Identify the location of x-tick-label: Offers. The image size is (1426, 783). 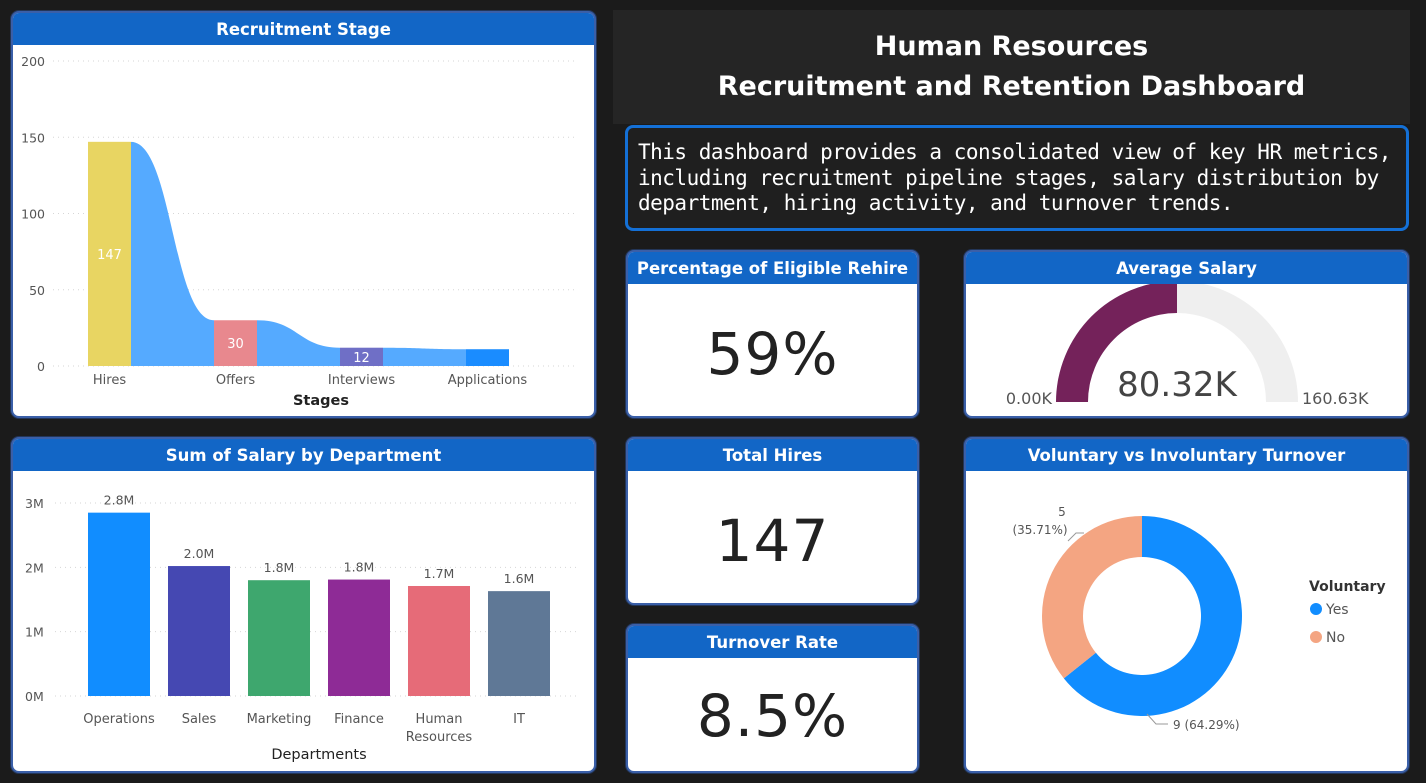
(236, 380).